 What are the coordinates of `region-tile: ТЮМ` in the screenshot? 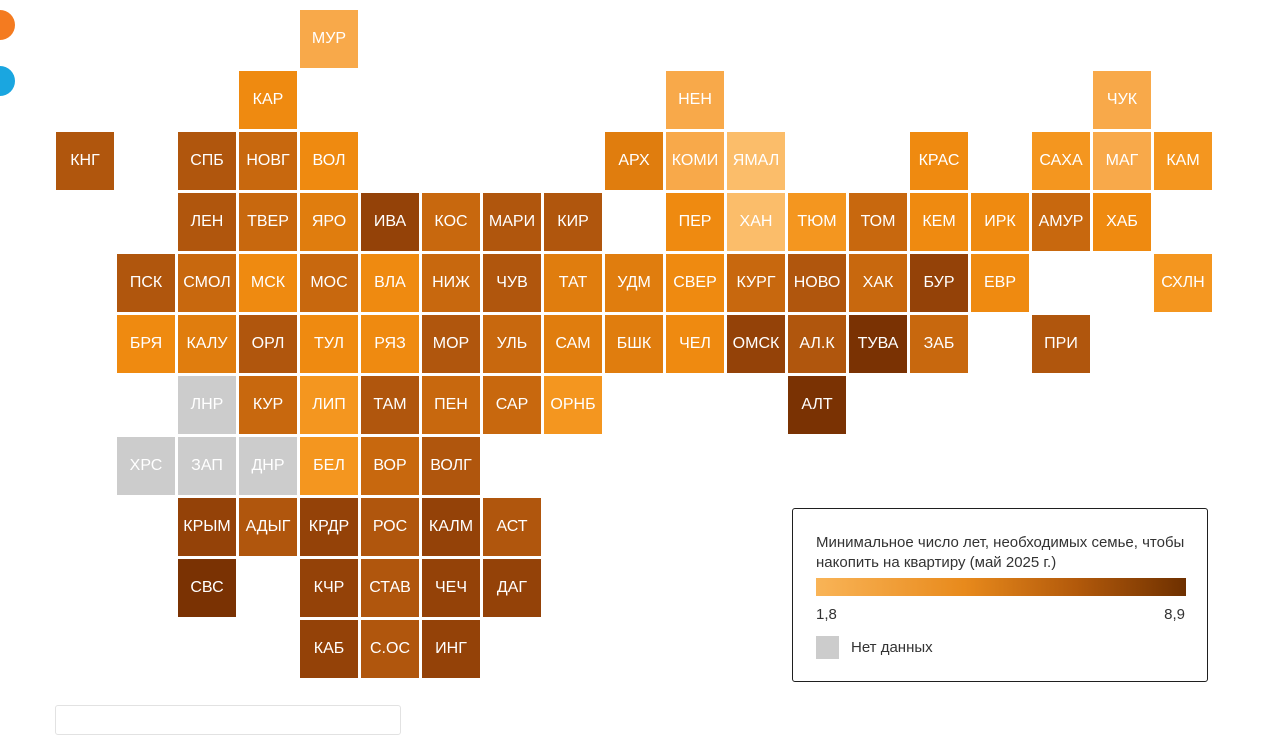 It's located at (817, 222).